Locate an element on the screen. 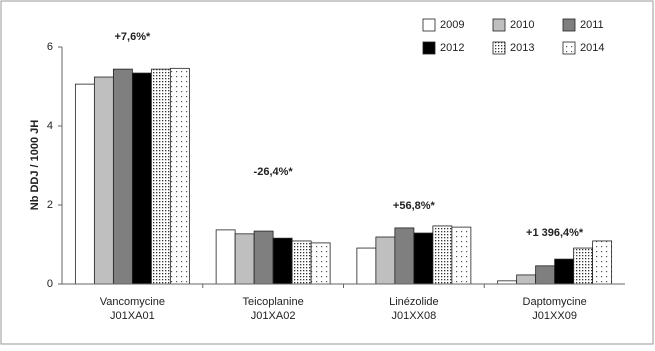 The width and height of the screenshot is (655, 351). x-tick-label: J01XA01 is located at coordinates (132, 316).